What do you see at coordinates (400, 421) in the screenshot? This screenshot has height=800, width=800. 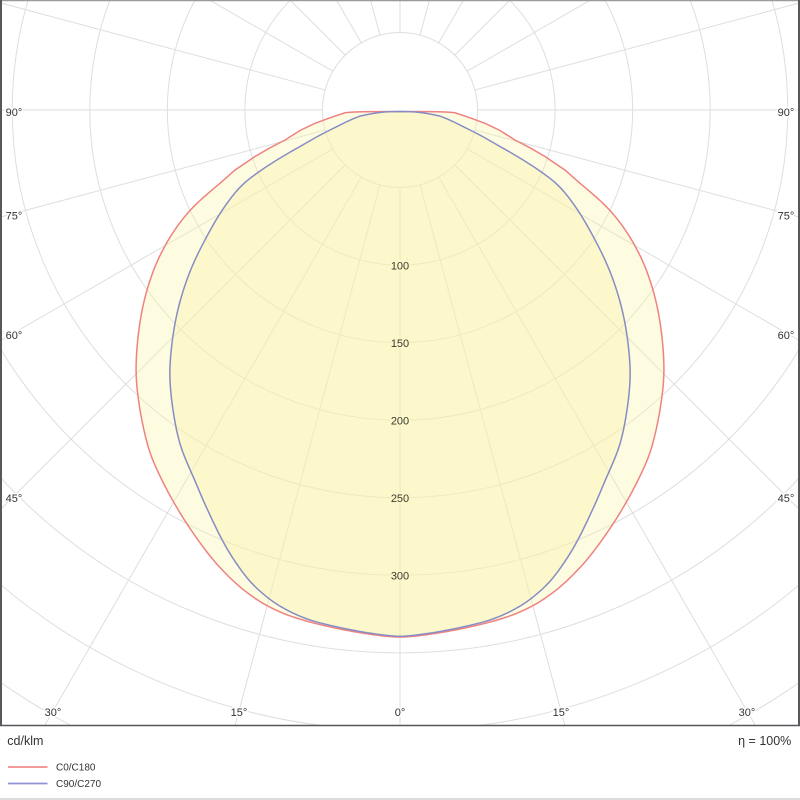 I see `svg-text: 200` at bounding box center [400, 421].